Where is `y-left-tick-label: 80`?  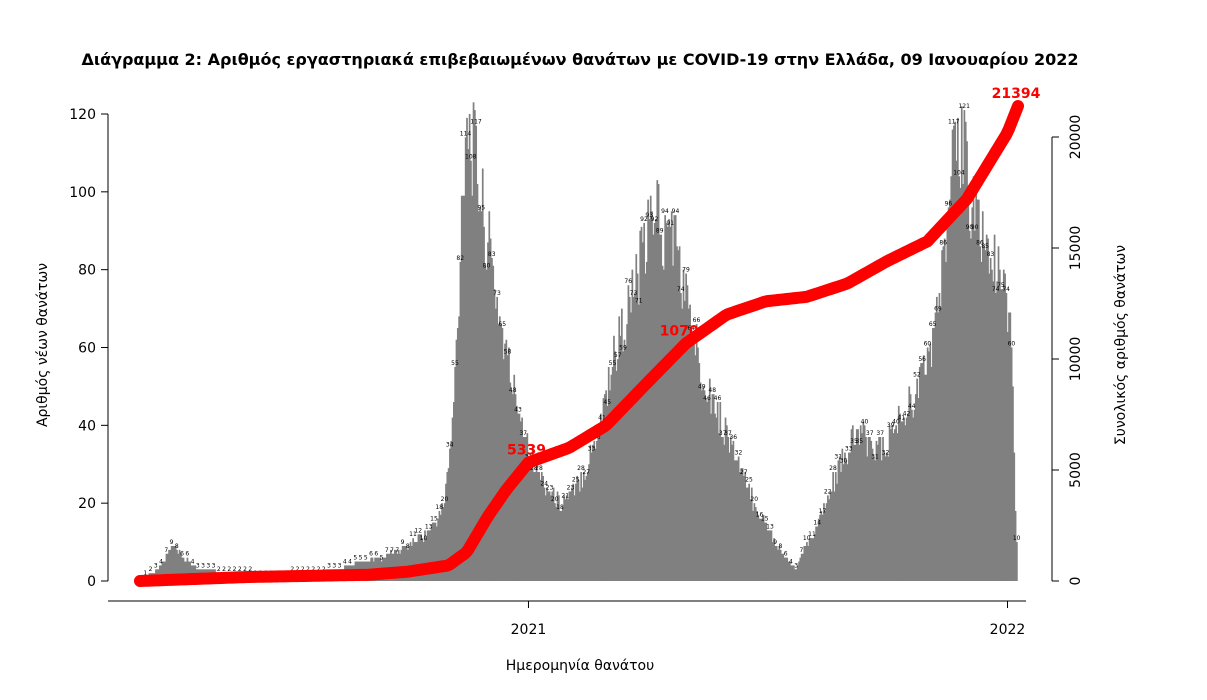 y-left-tick-label: 80 is located at coordinates (87, 271).